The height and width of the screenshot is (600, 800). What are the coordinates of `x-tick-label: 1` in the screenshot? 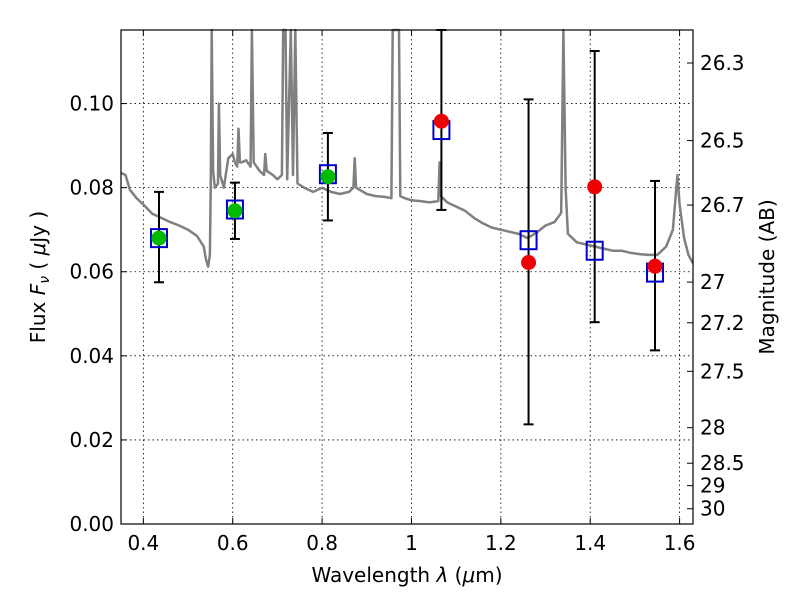 It's located at (411, 543).